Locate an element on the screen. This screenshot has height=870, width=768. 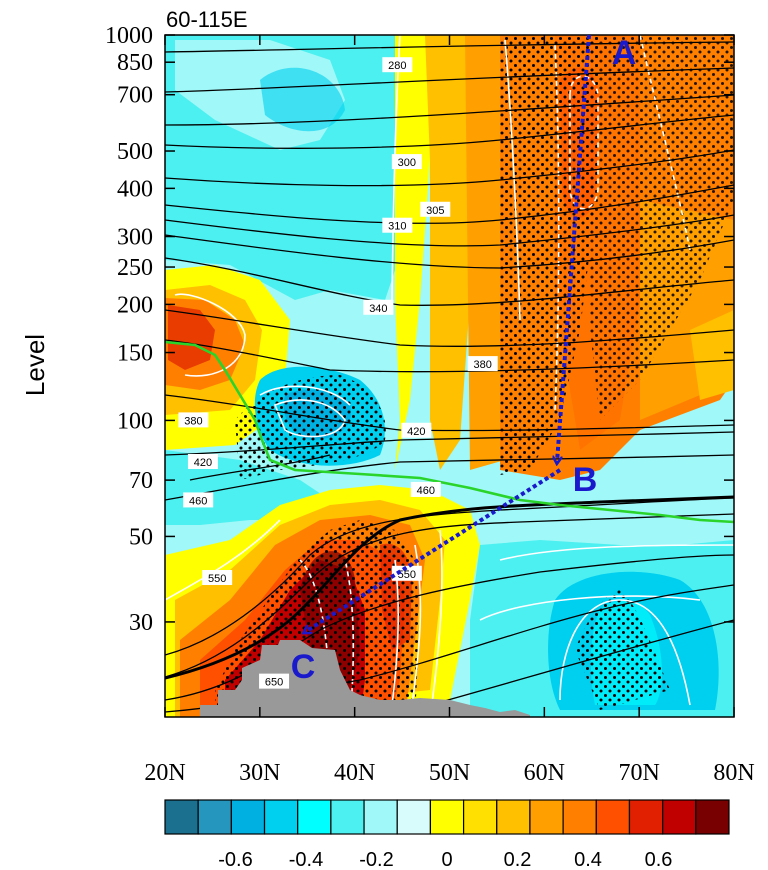
colorbar-tick-label: 0.6 is located at coordinates (659, 859).